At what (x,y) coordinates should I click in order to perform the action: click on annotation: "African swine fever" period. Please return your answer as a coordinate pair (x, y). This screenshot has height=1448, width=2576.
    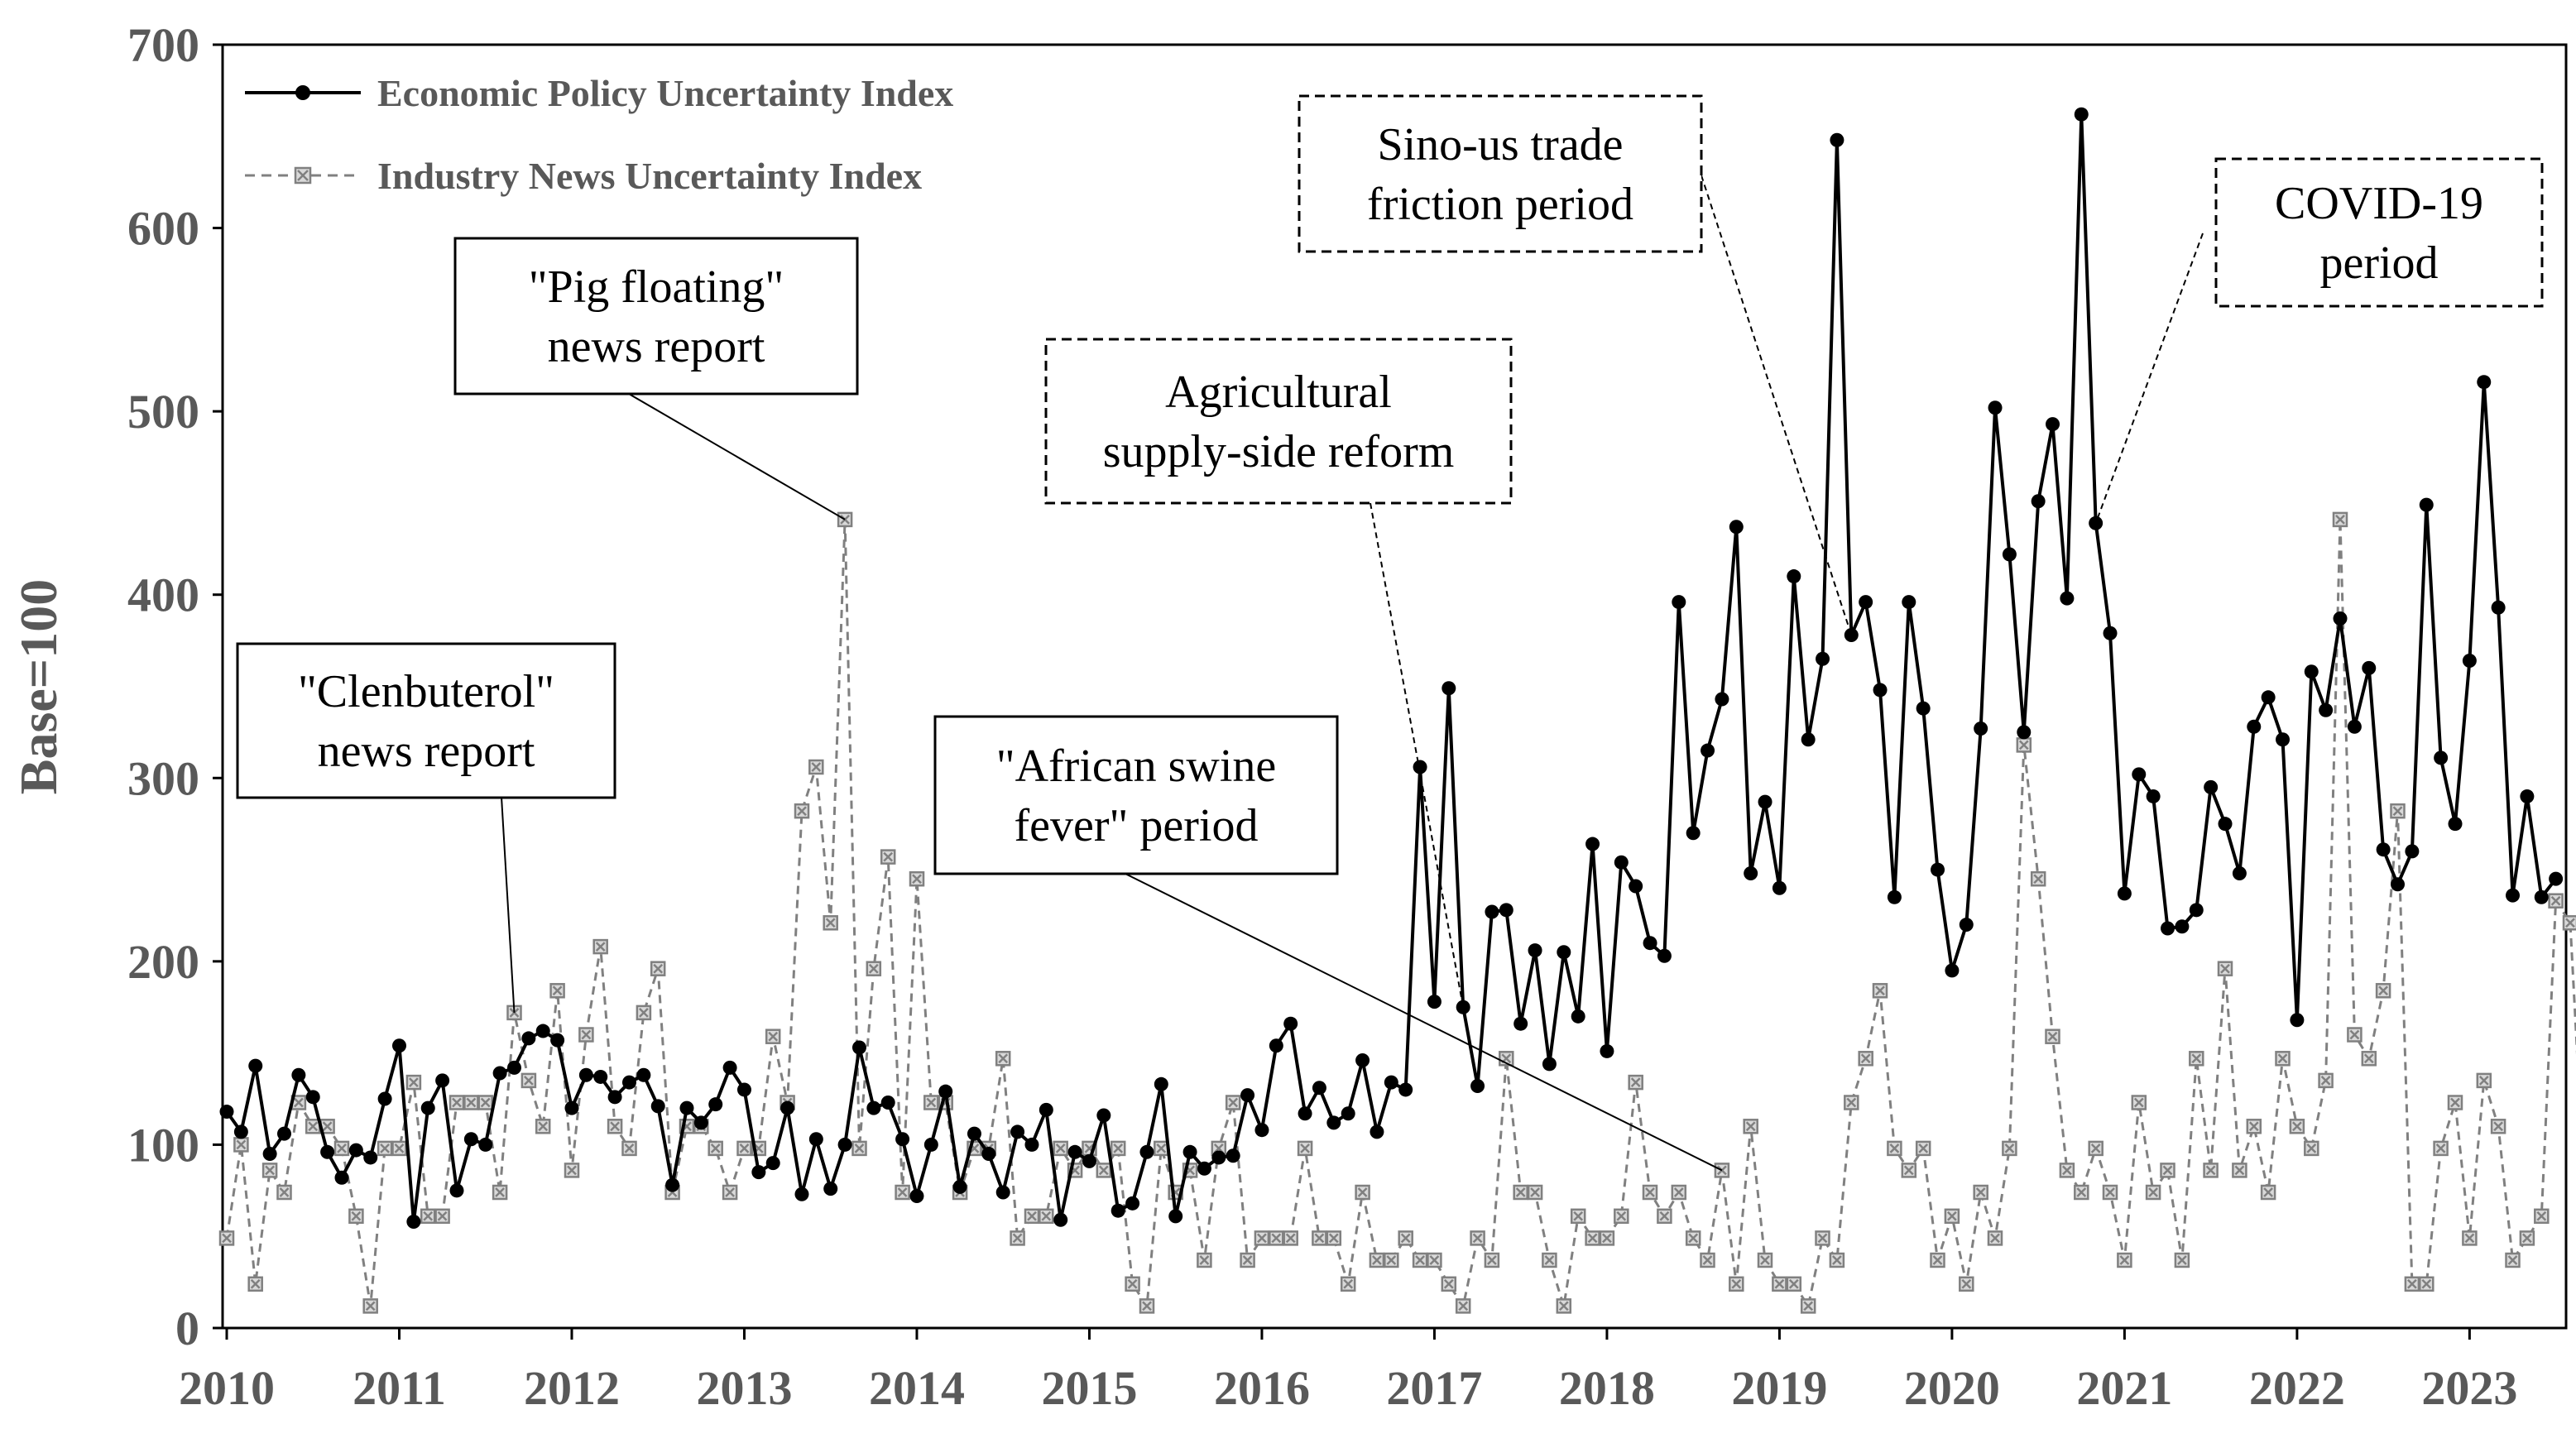
    Looking at the image, I should click on (1328, 943).